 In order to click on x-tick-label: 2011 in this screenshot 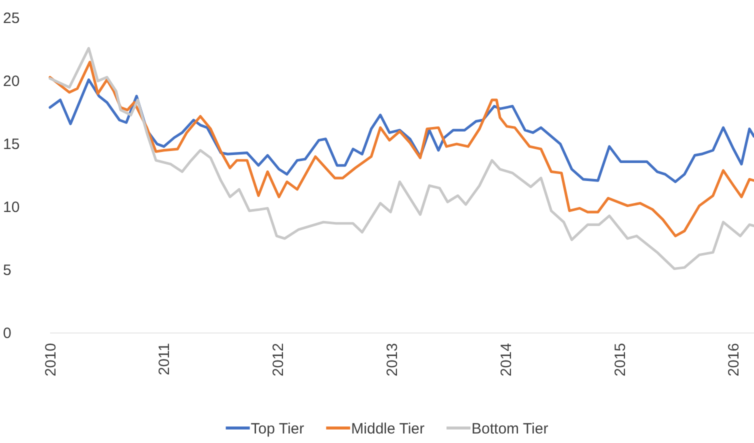, I will do `click(165, 359)`.